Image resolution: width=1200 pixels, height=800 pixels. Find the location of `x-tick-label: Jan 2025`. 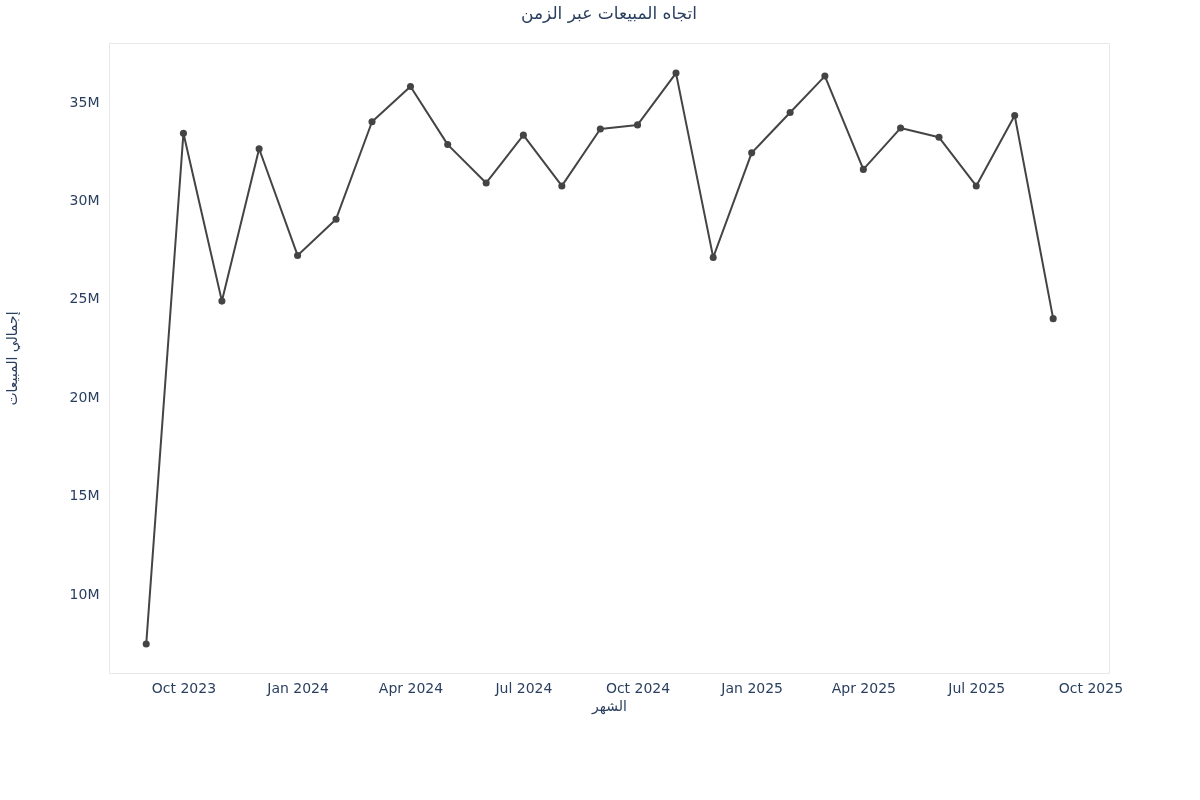

x-tick-label: Jan 2025 is located at coordinates (752, 687).